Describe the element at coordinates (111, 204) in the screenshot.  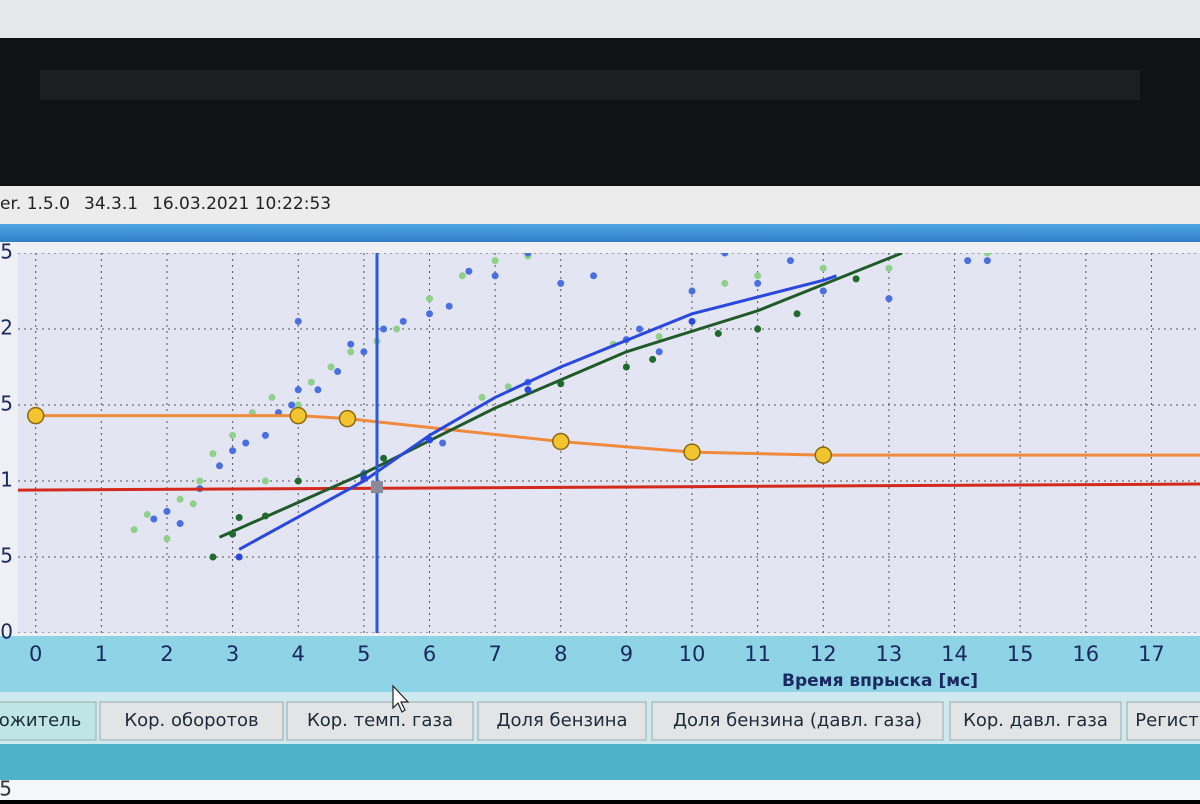
I see `build: 34.3.1` at that location.